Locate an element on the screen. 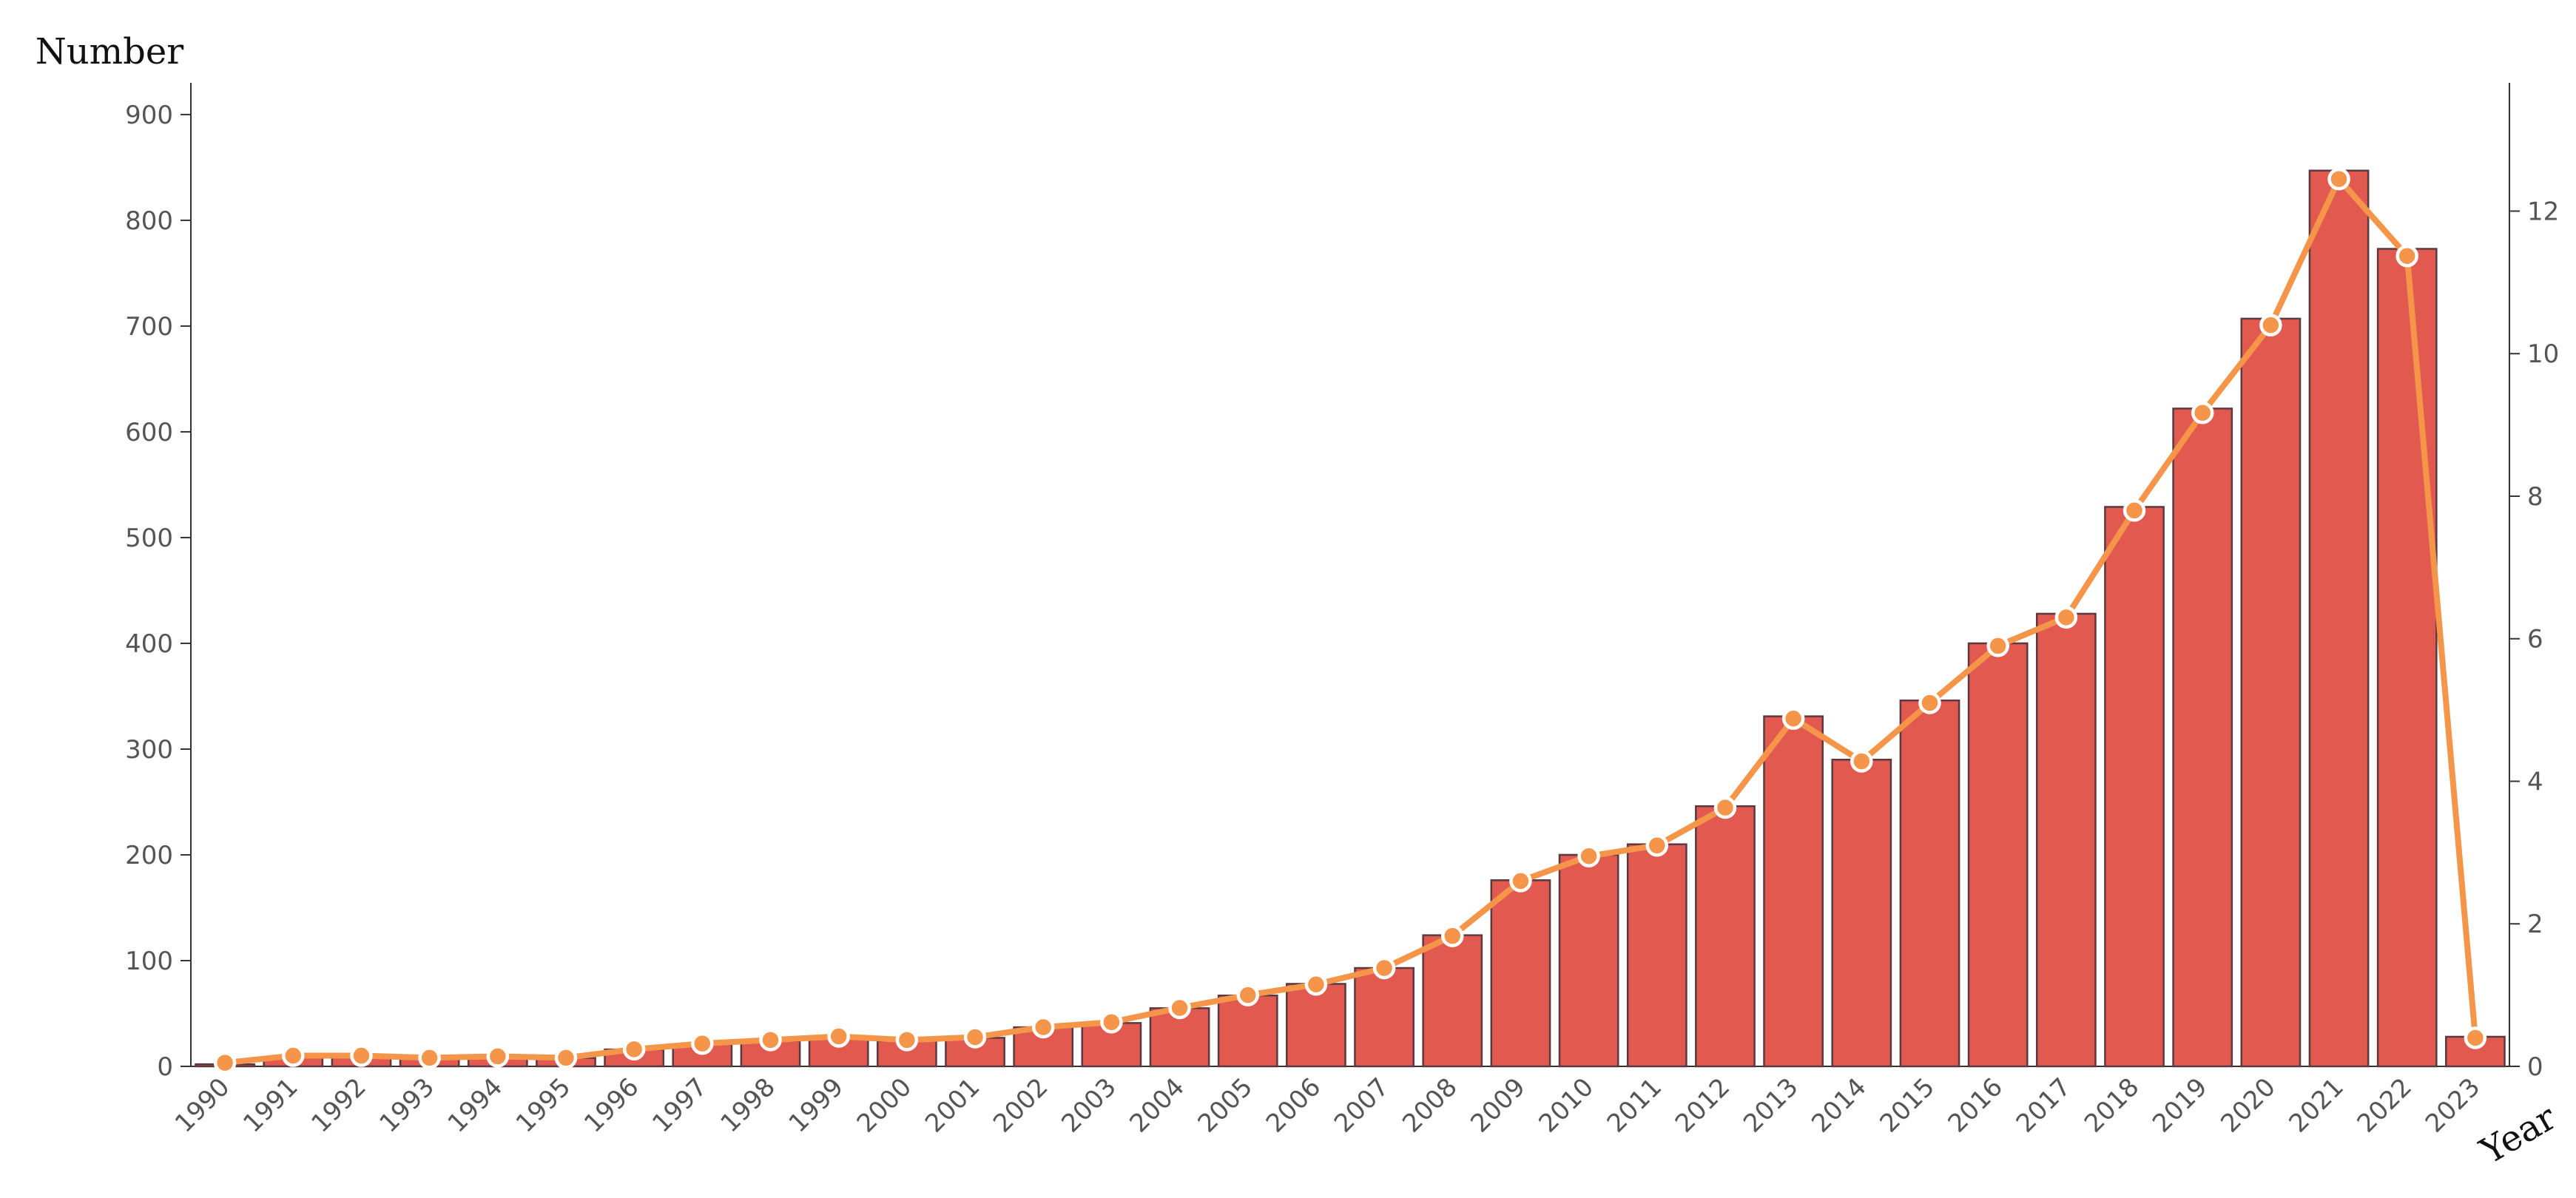  x-tick-label: 2000 is located at coordinates (884, 1105).